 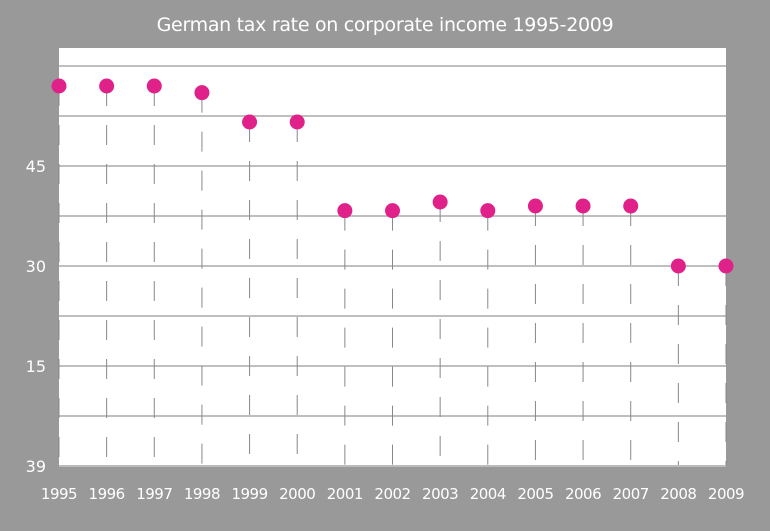 I want to click on x-tick-label: 1996, so click(x=107, y=494).